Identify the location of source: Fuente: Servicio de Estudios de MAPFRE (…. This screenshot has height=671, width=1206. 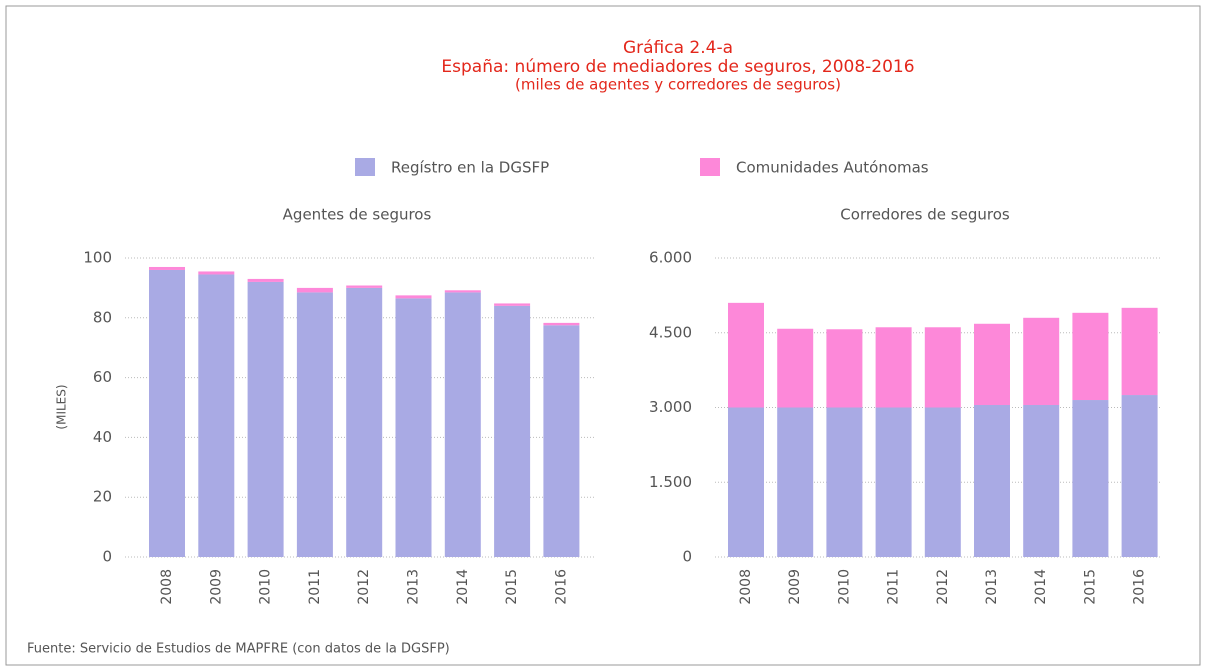
(238, 649).